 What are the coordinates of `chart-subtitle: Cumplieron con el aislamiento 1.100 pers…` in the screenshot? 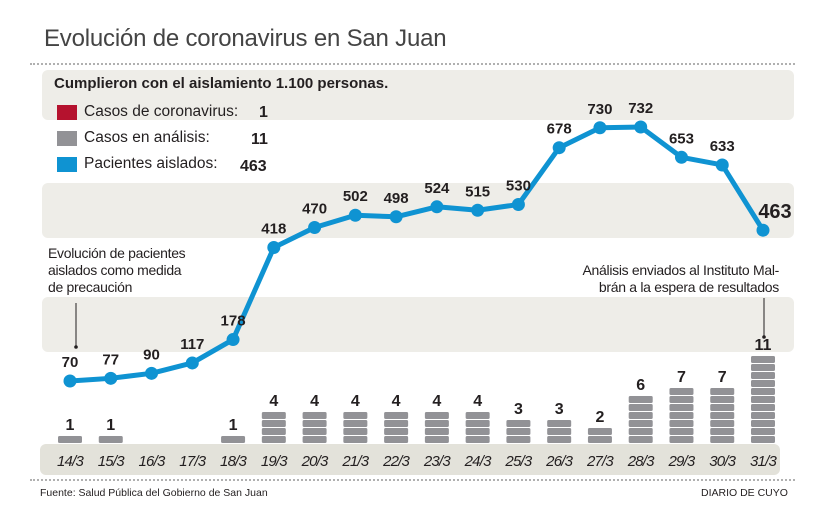 It's located at (221, 83).